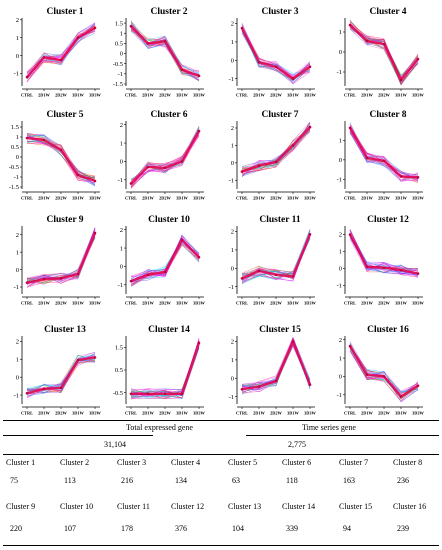  I want to click on cluster-panel: Cluster 12 -1 0 1 2 CTRL 2D1W 2D2W 3D1W 3D3W, so click(381, 260).